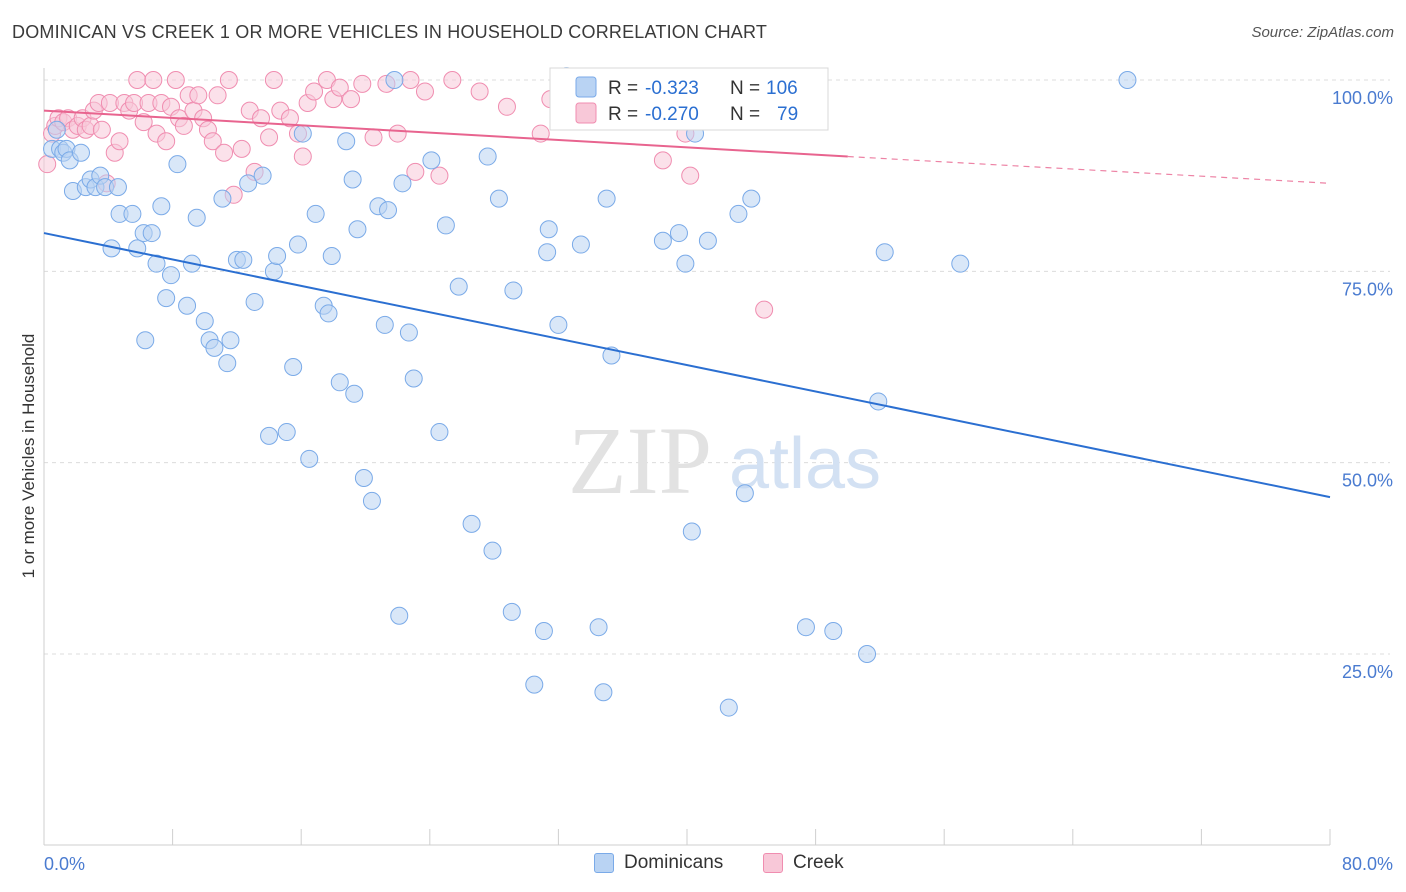  What do you see at coordinates (674, 862) in the screenshot?
I see `legend-label-dominicans: Dominicans` at bounding box center [674, 862].